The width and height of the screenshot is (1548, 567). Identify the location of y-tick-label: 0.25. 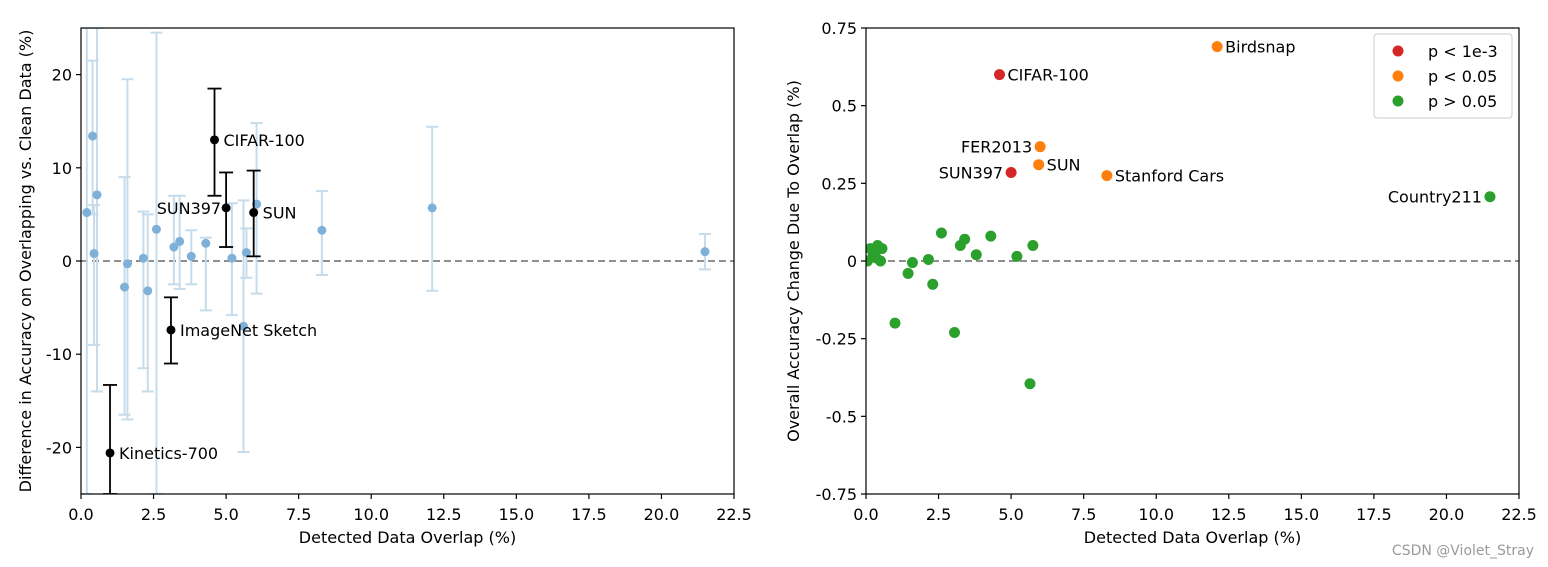
(839, 183).